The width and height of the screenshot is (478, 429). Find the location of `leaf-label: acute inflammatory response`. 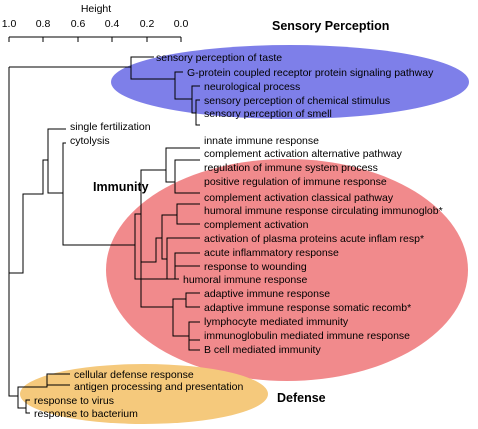

leaf-label: acute inflammatory response is located at coordinates (271, 253).